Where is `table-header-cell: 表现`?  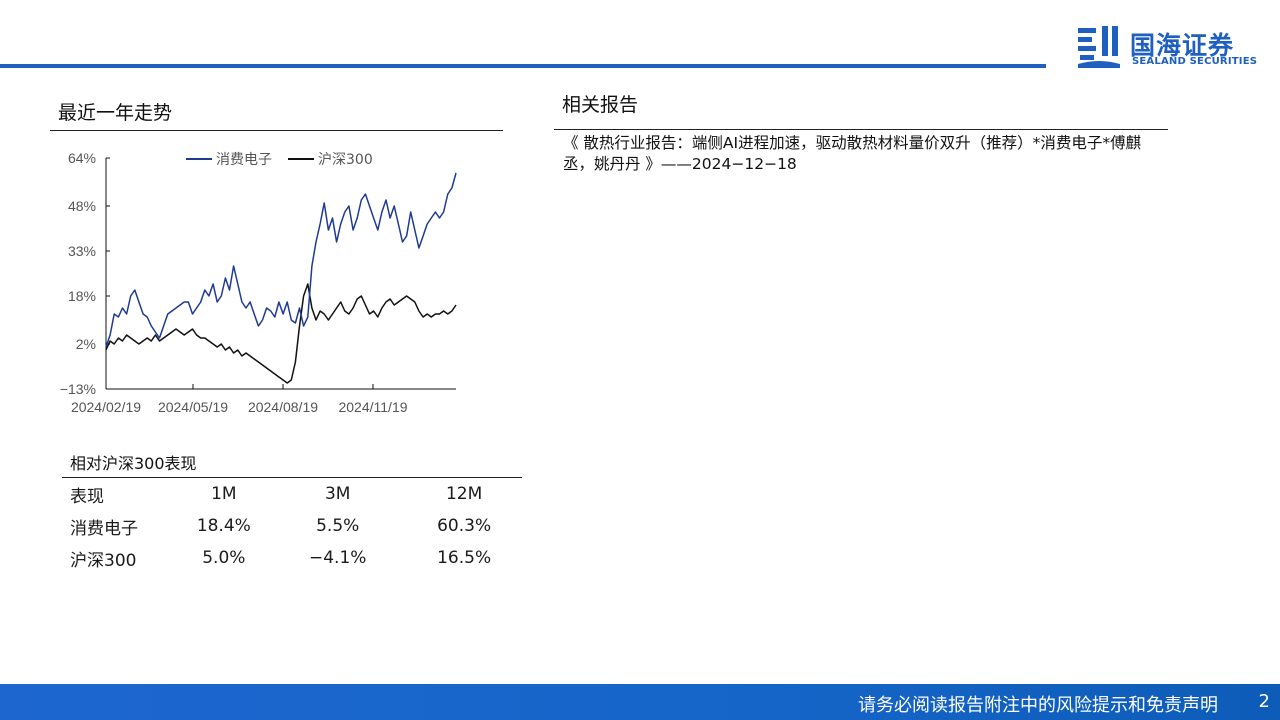
table-header-cell: 表现 is located at coordinates (87, 496).